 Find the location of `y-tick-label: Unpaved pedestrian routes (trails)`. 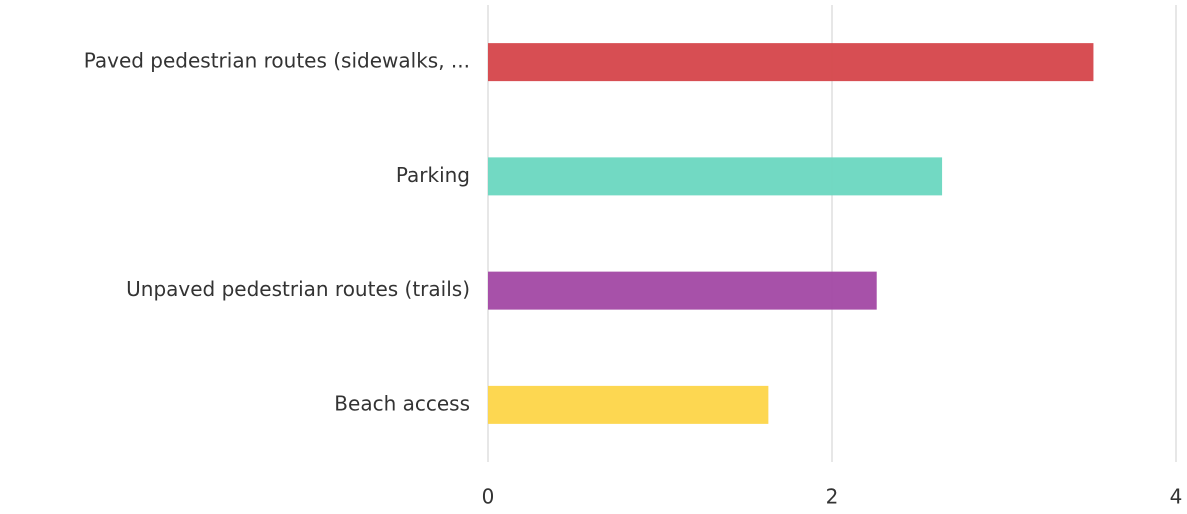

y-tick-label: Unpaved pedestrian routes (trails) is located at coordinates (298, 289).